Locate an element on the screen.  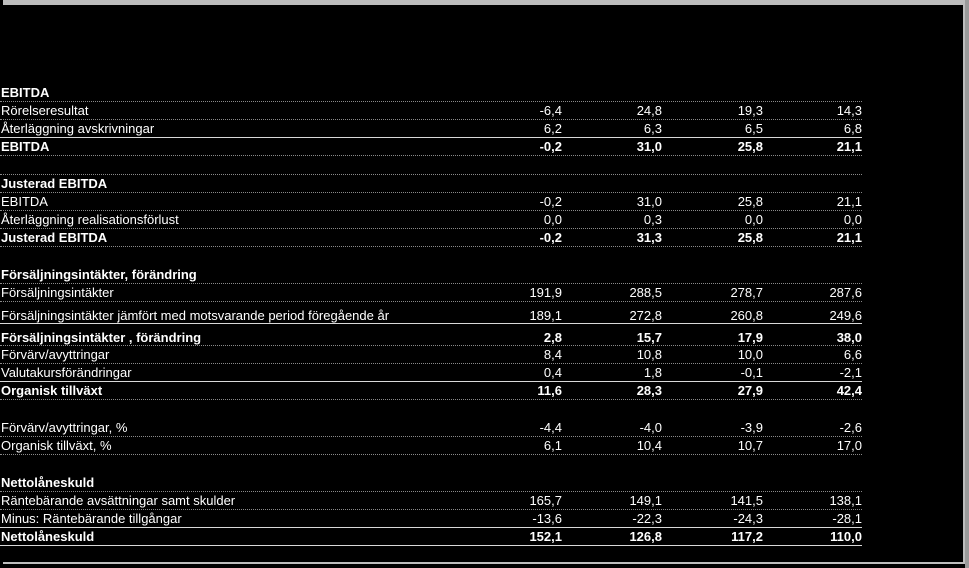
value-cell: -6,4 is located at coordinates (550, 110).